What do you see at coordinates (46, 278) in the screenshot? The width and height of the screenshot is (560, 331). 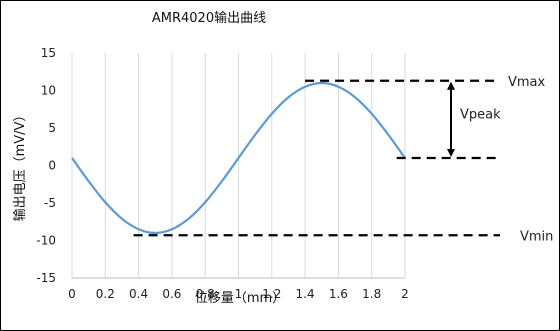 I see `y-tick-label: -15` at bounding box center [46, 278].